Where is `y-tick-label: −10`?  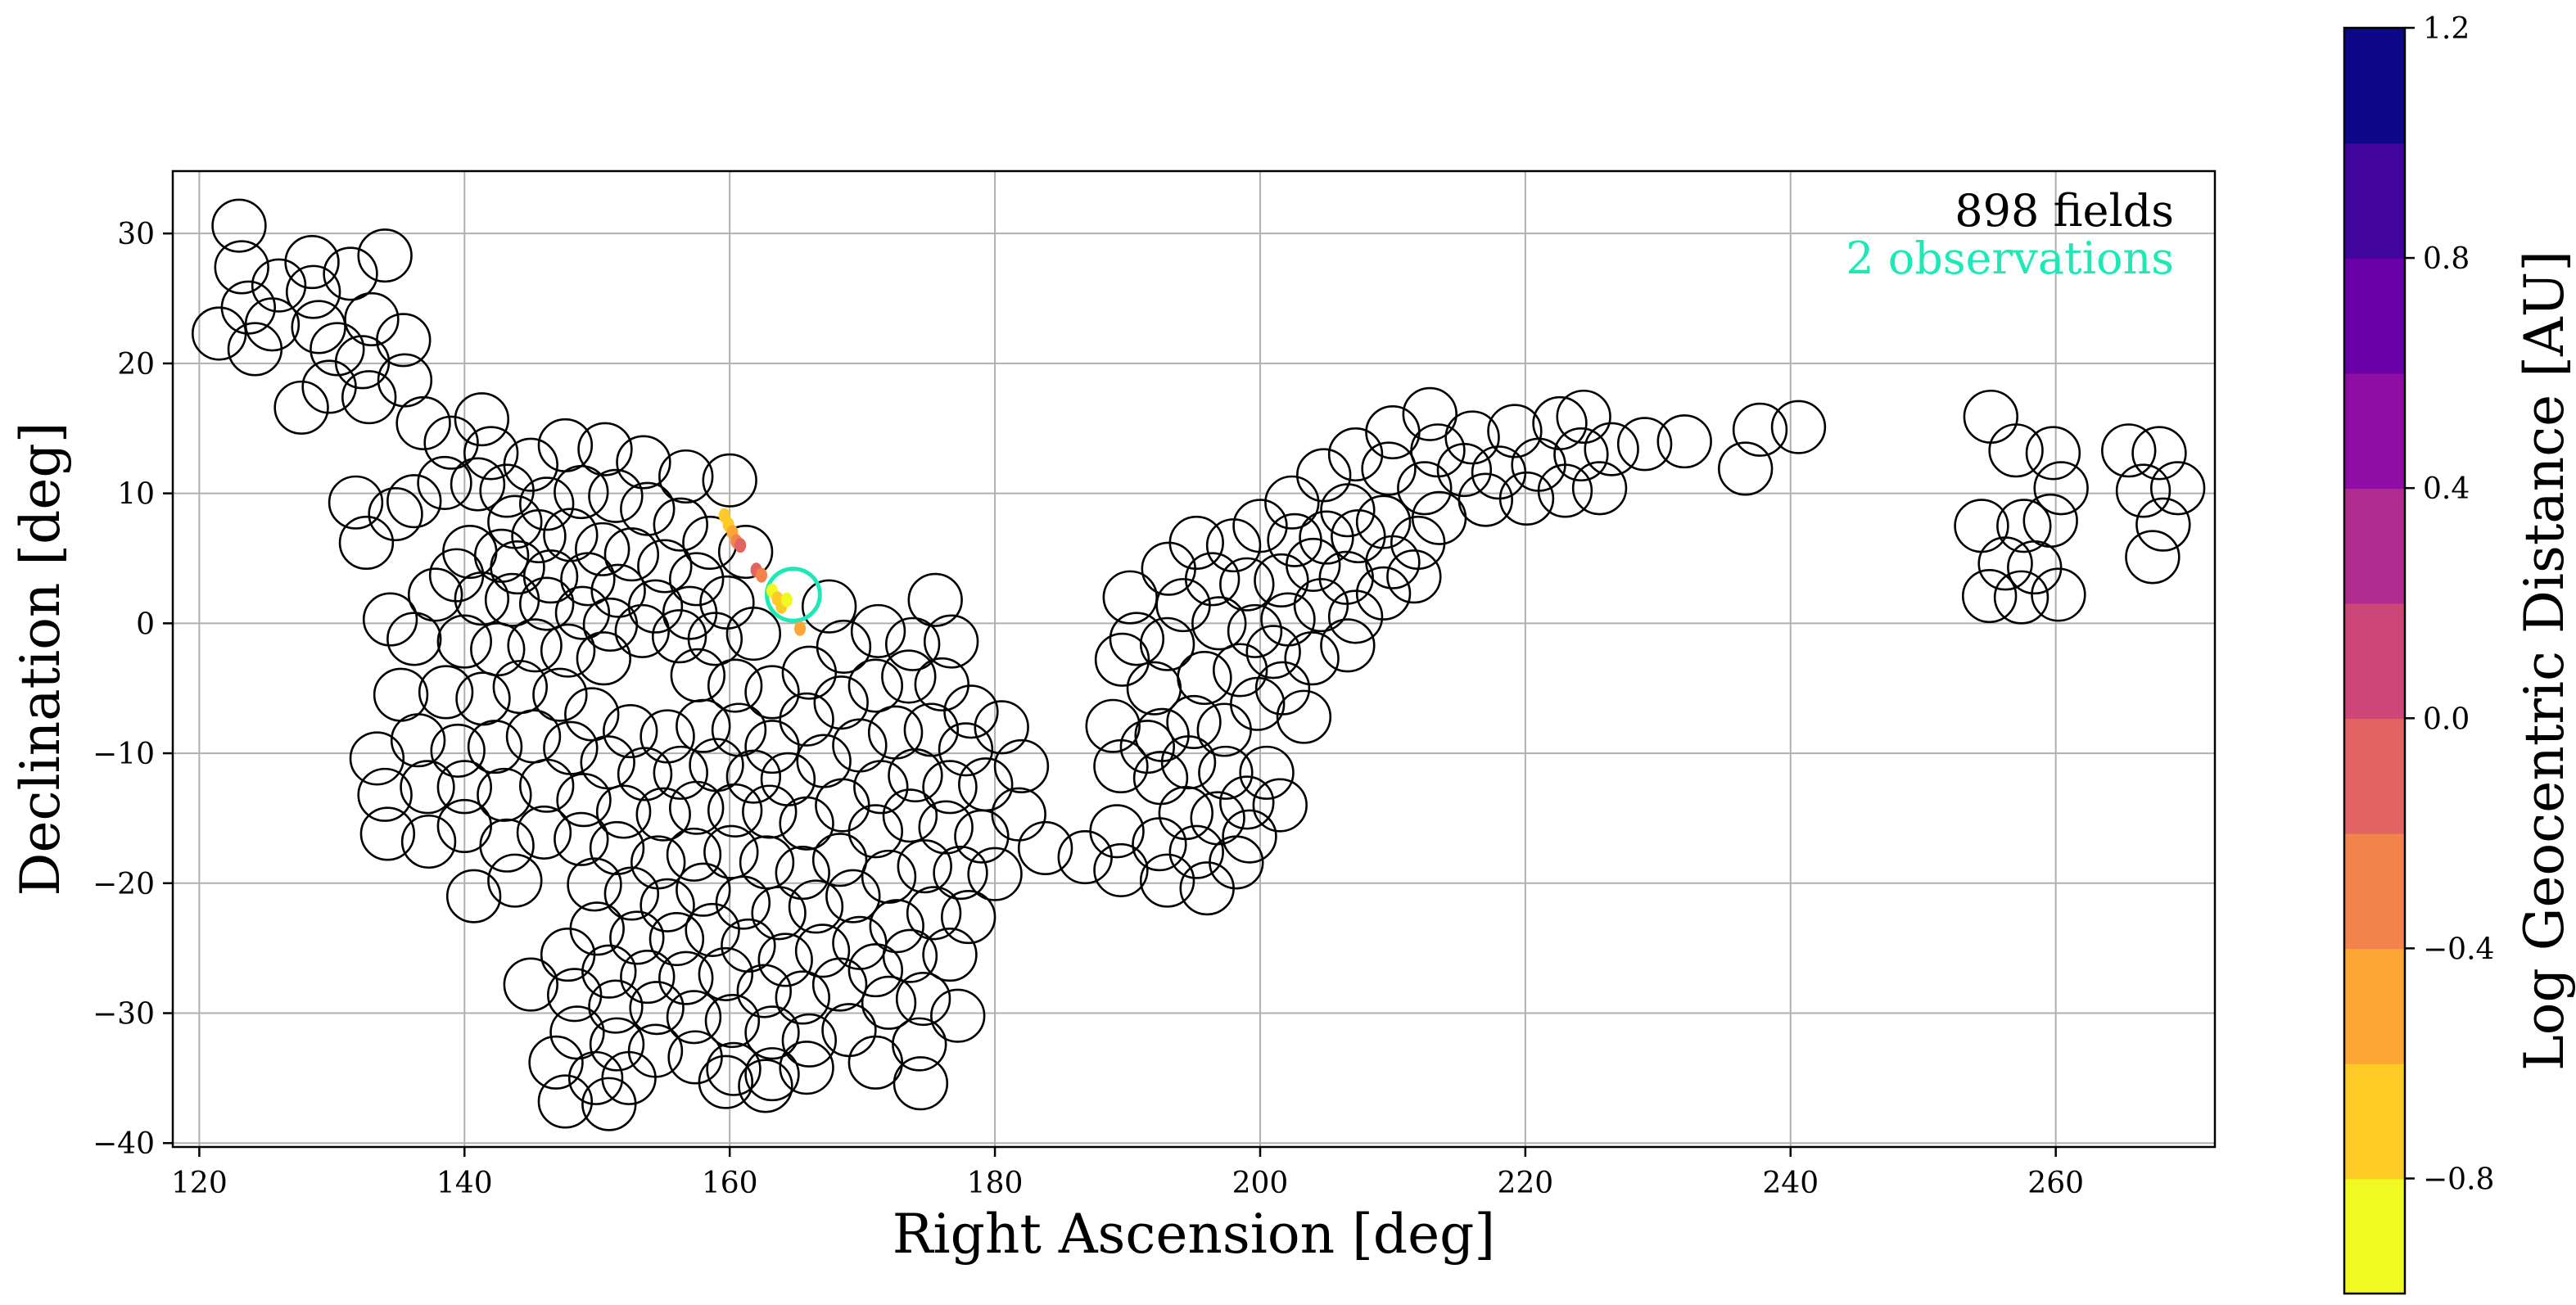
y-tick-label: −10 is located at coordinates (124, 754).